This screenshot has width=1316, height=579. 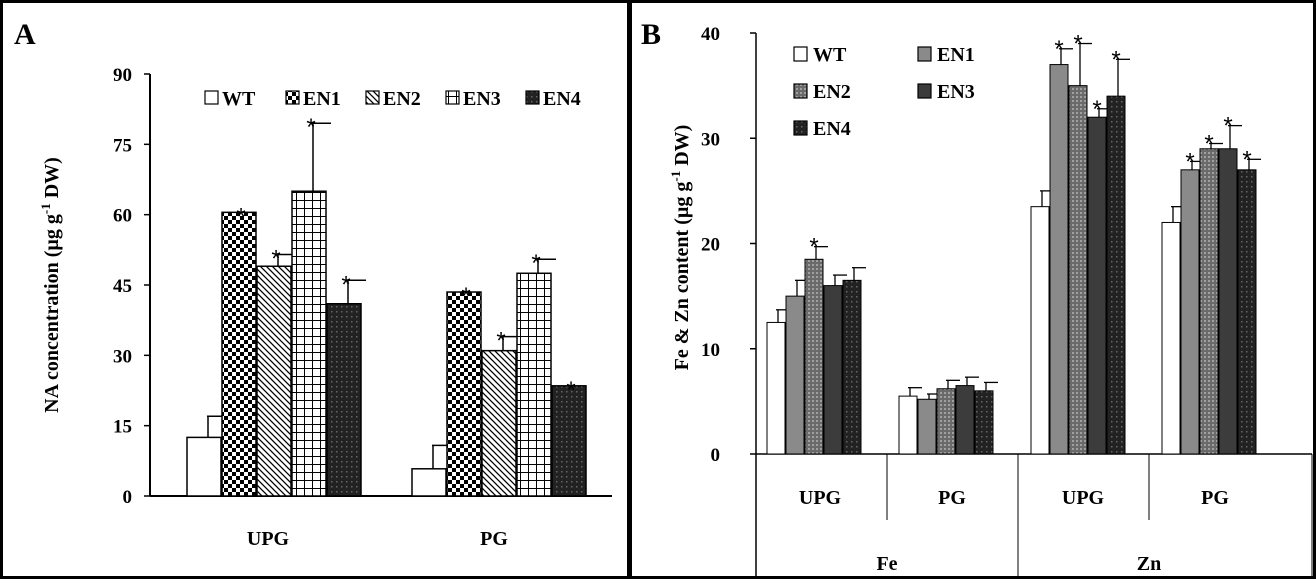 What do you see at coordinates (25, 34) in the screenshot?
I see `panel-a-letter: A` at bounding box center [25, 34].